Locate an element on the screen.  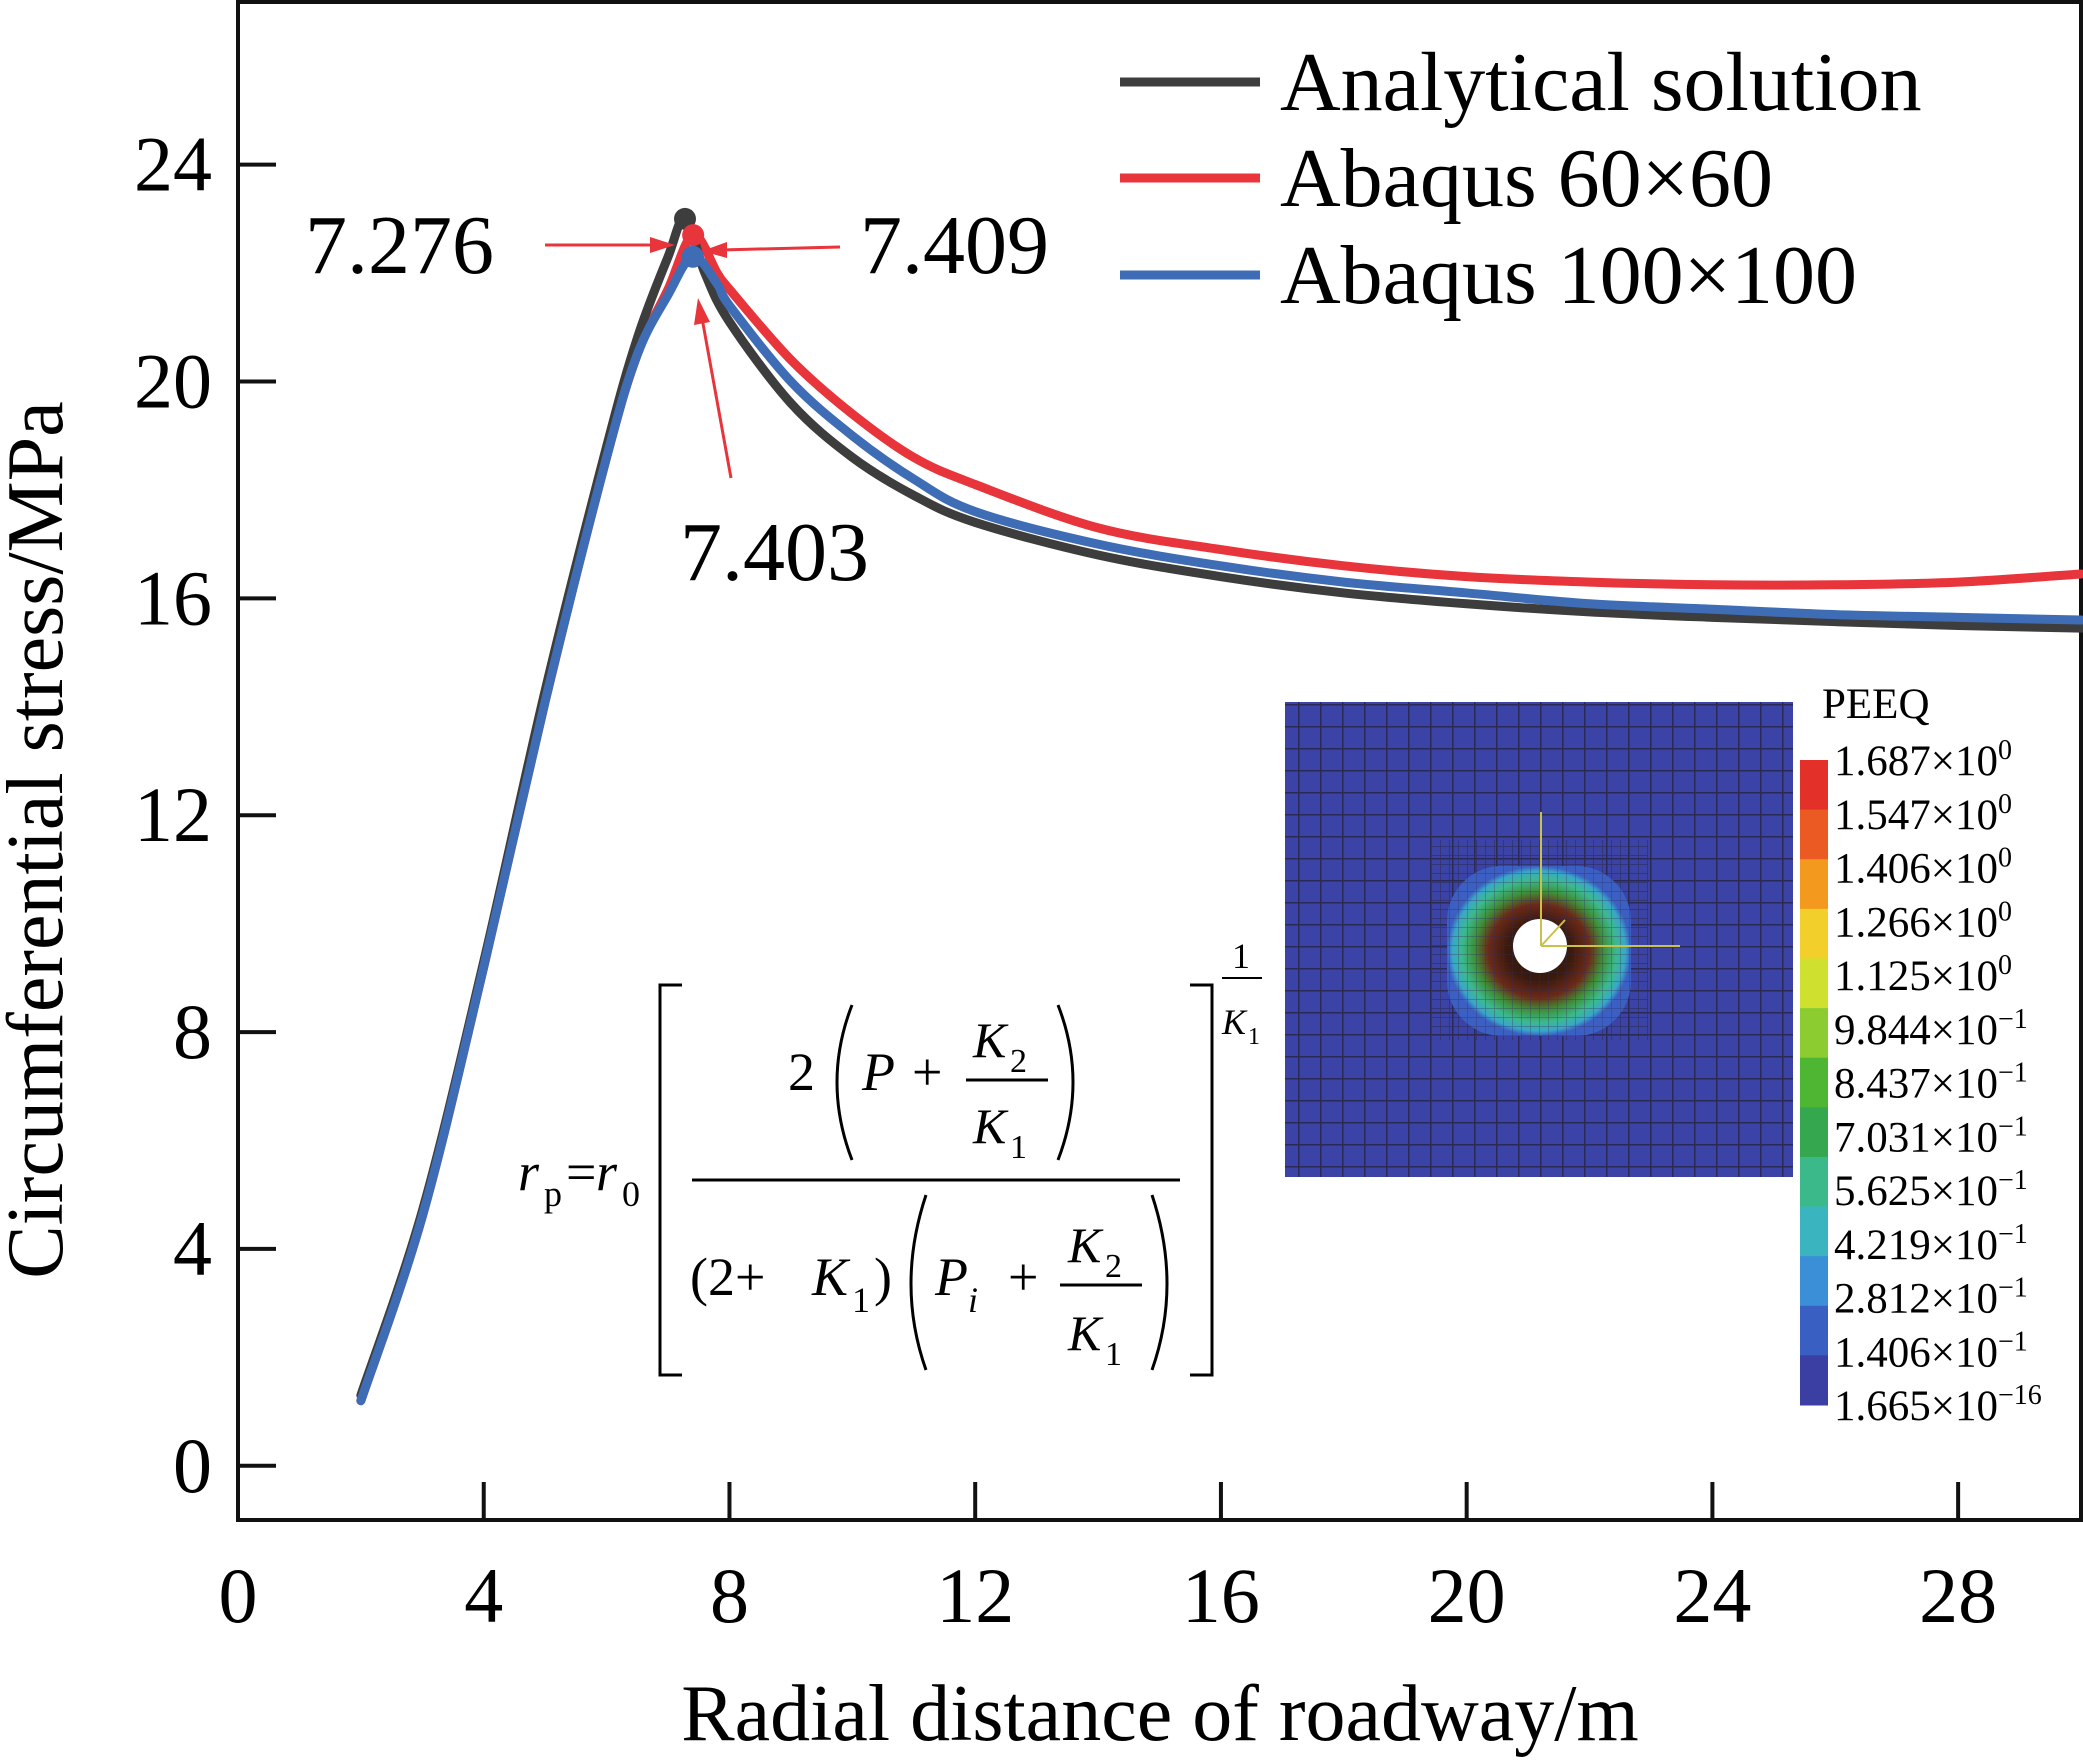
formula-rp: r is located at coordinates (529, 1172).